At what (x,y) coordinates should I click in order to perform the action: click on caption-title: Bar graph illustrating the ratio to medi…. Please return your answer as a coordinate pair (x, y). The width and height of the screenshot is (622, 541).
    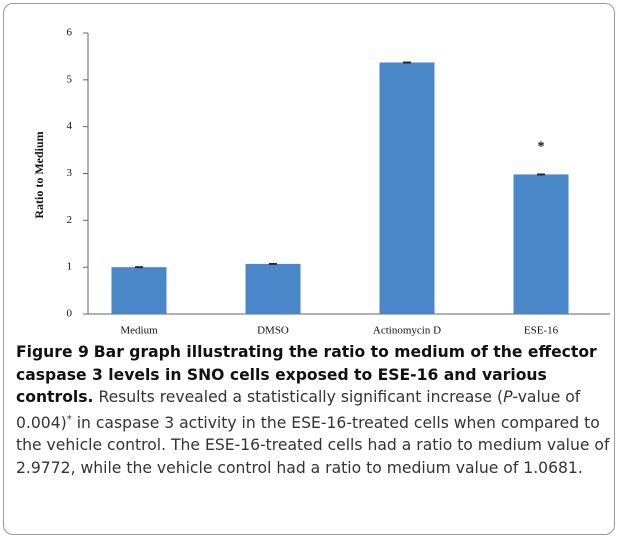
    Looking at the image, I should click on (306, 374).